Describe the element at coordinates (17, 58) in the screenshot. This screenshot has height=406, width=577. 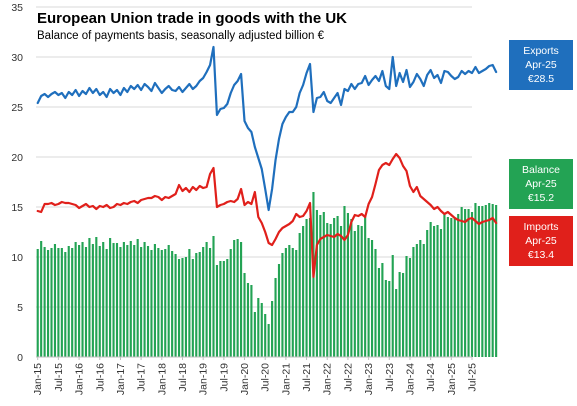
I see `y-tick-label: 30` at that location.